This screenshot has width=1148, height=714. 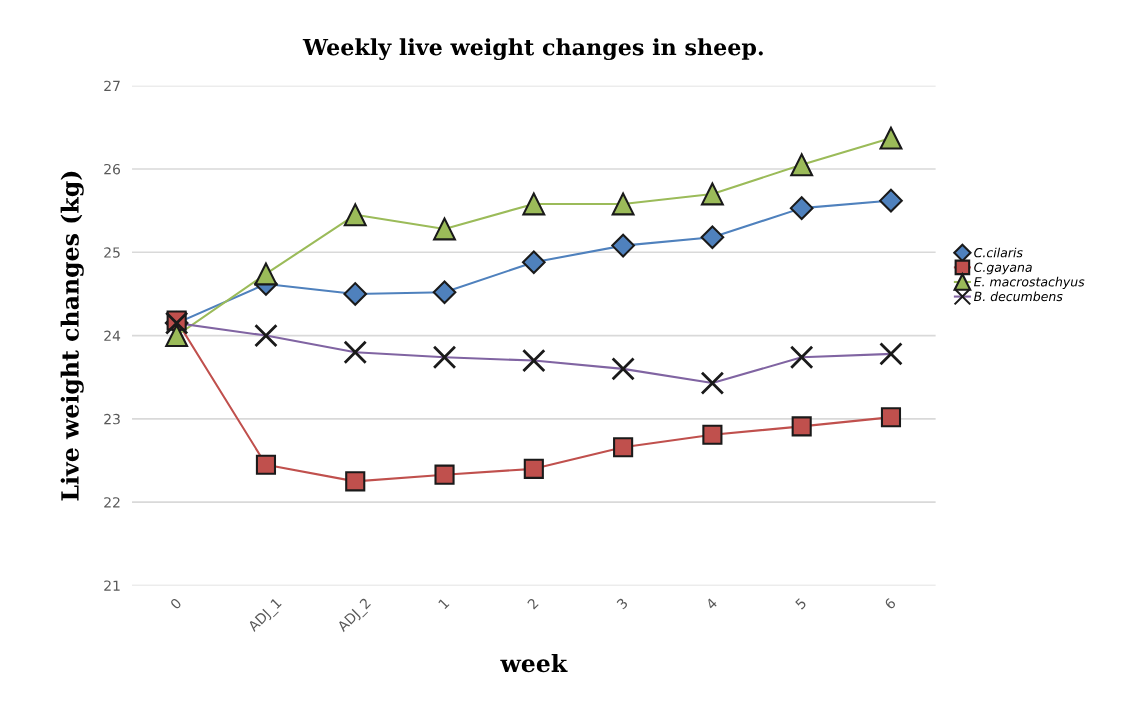 I want to click on y-tick-label: 26, so click(x=112, y=169).